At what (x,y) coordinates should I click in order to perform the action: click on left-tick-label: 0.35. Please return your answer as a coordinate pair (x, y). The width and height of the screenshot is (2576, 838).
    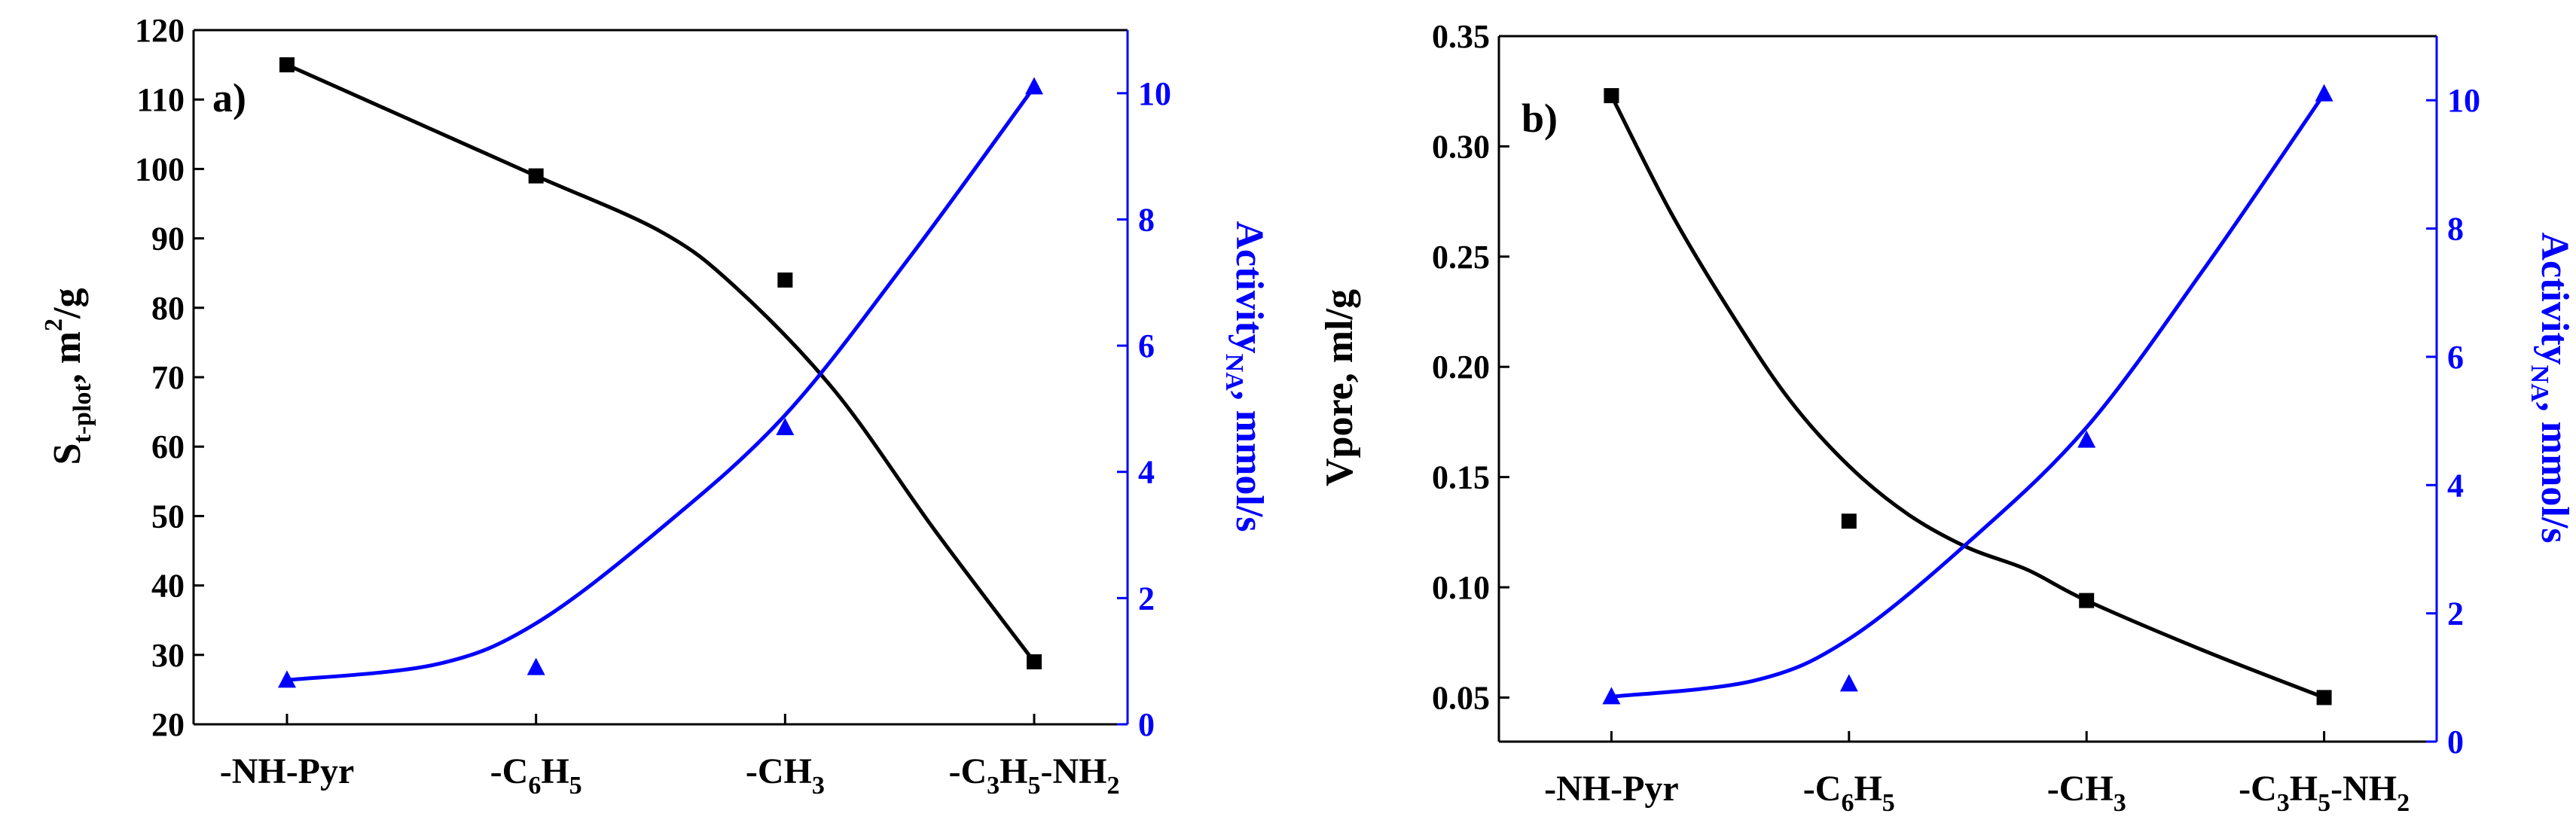
    Looking at the image, I should click on (1461, 36).